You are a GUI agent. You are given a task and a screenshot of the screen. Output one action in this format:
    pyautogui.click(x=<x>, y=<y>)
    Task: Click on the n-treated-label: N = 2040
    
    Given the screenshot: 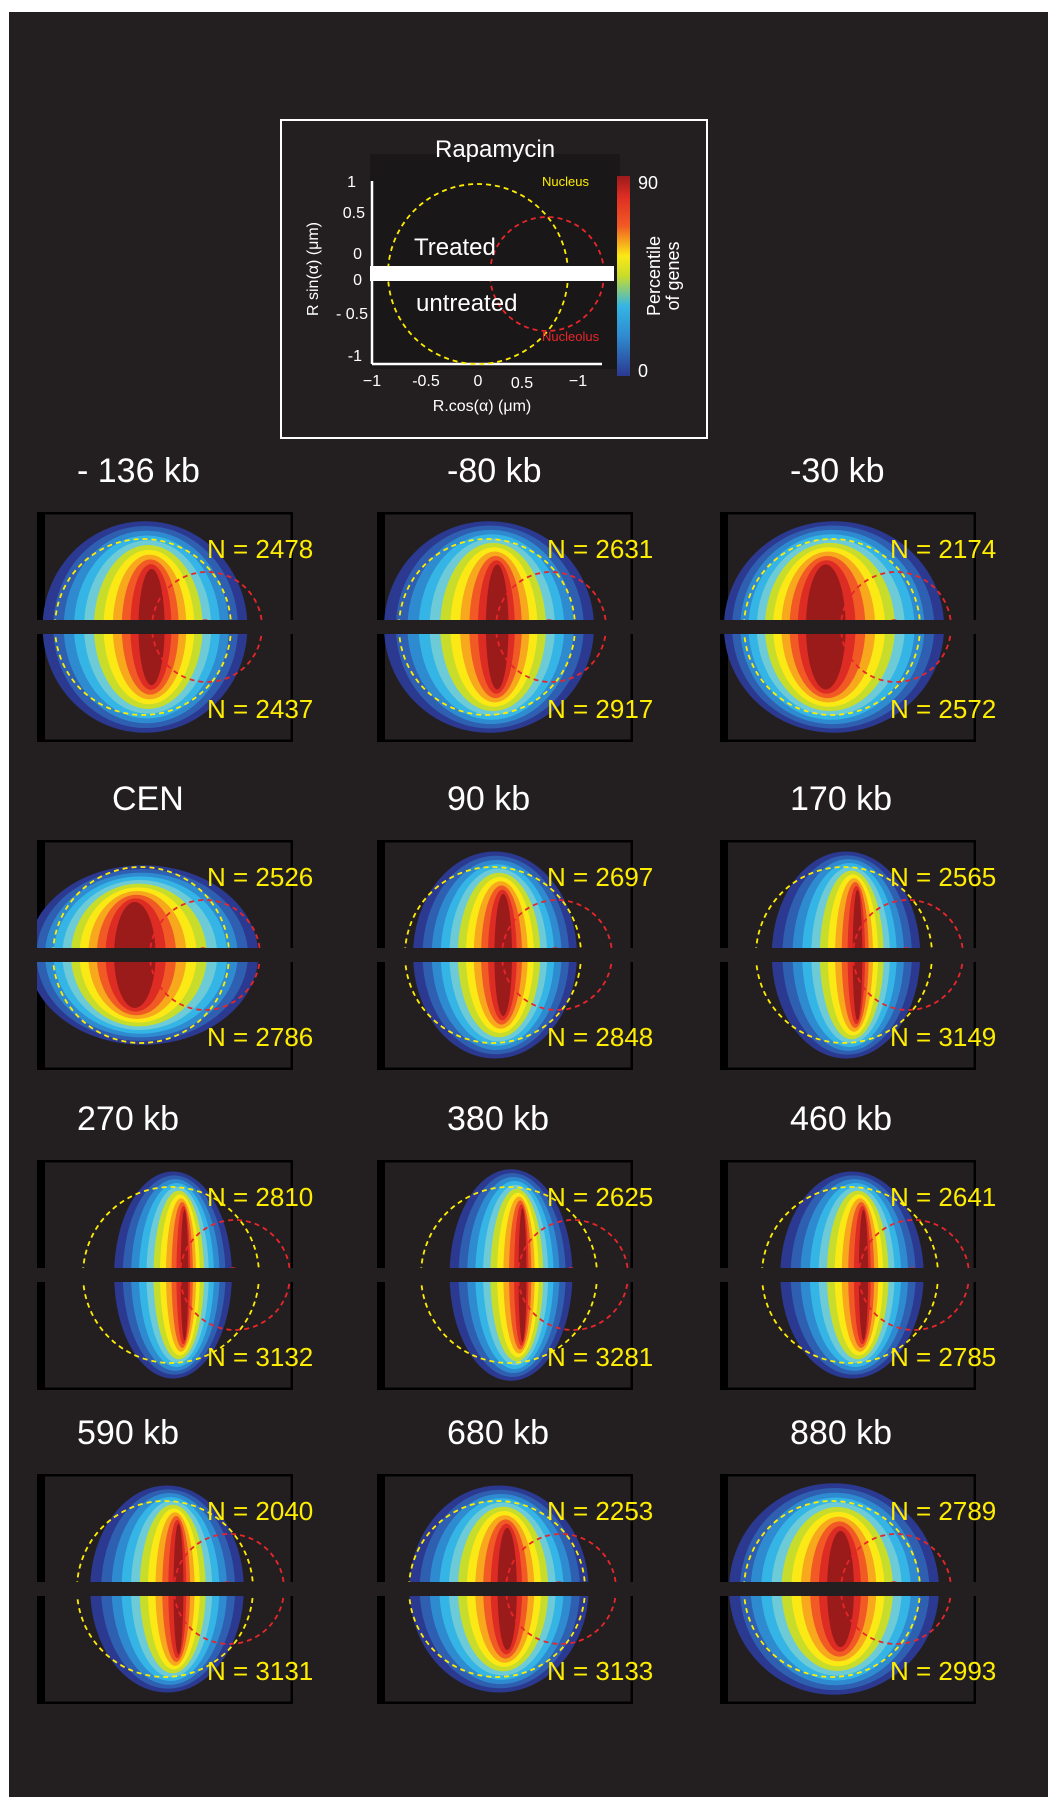 What is the action you would take?
    pyautogui.click(x=260, y=1511)
    